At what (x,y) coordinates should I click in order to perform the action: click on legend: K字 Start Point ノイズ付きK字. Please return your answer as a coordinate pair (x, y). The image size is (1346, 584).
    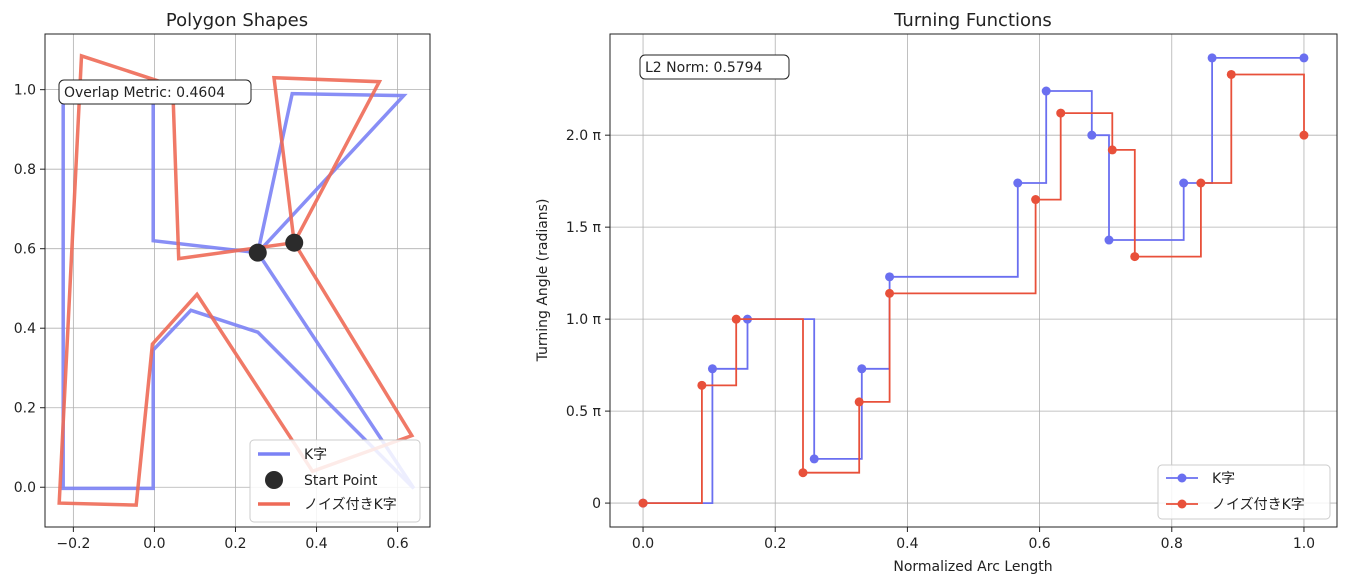
    Looking at the image, I should click on (335, 481).